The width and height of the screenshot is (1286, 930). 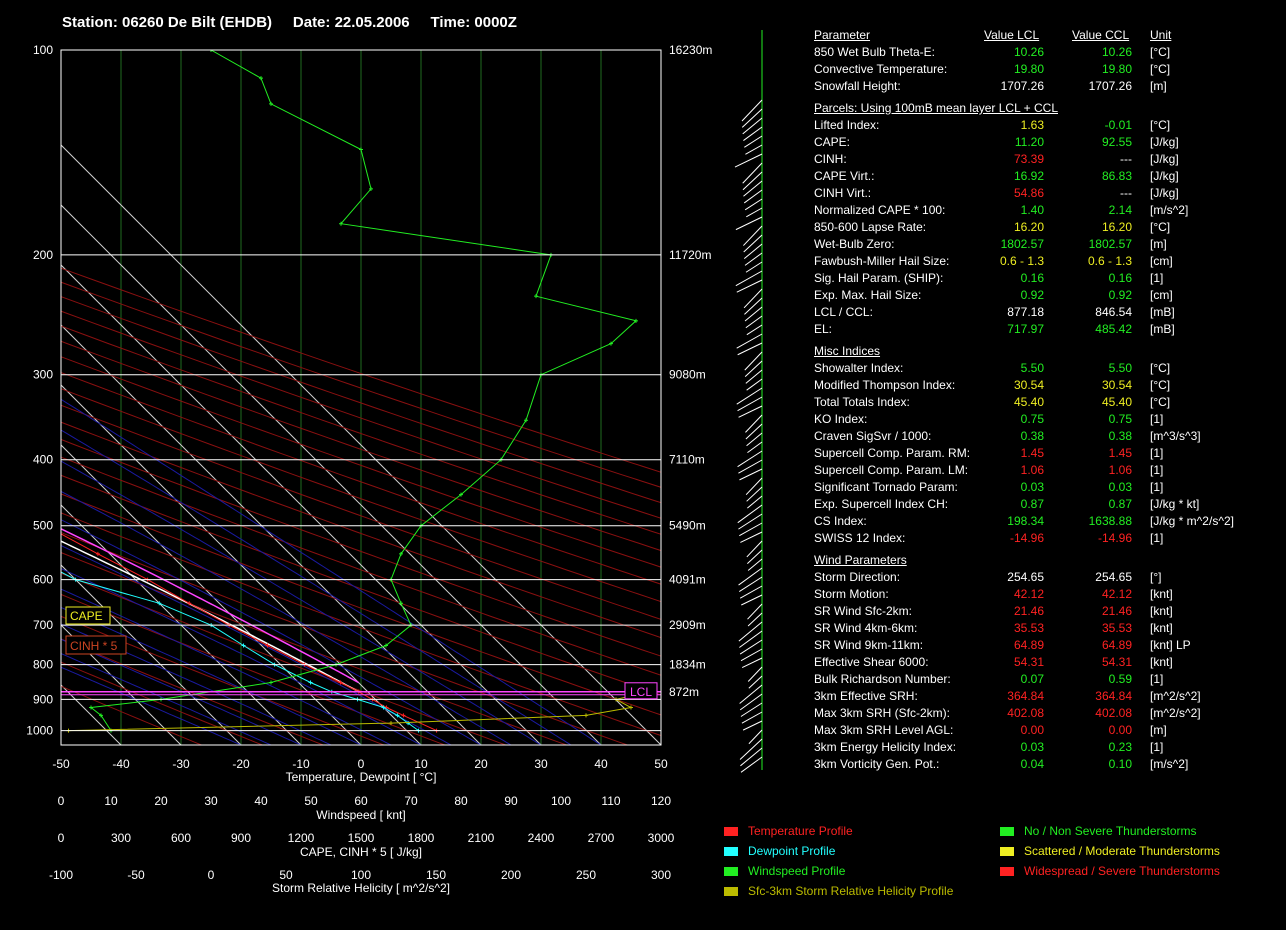 What do you see at coordinates (1028, 227) in the screenshot?
I see `value-lcl: 16.20` at bounding box center [1028, 227].